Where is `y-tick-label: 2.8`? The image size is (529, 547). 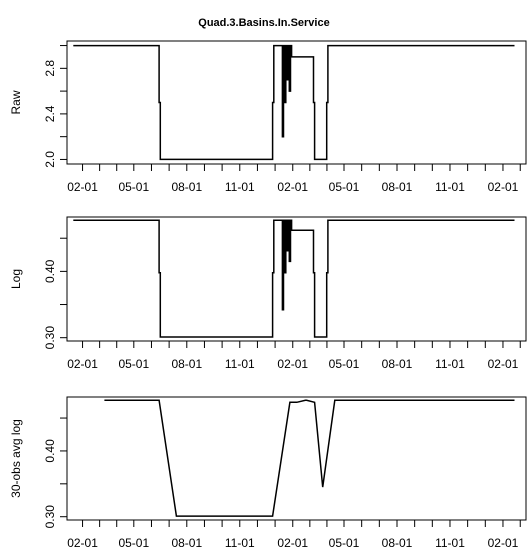 y-tick-label: 2.8 is located at coordinates (50, 68).